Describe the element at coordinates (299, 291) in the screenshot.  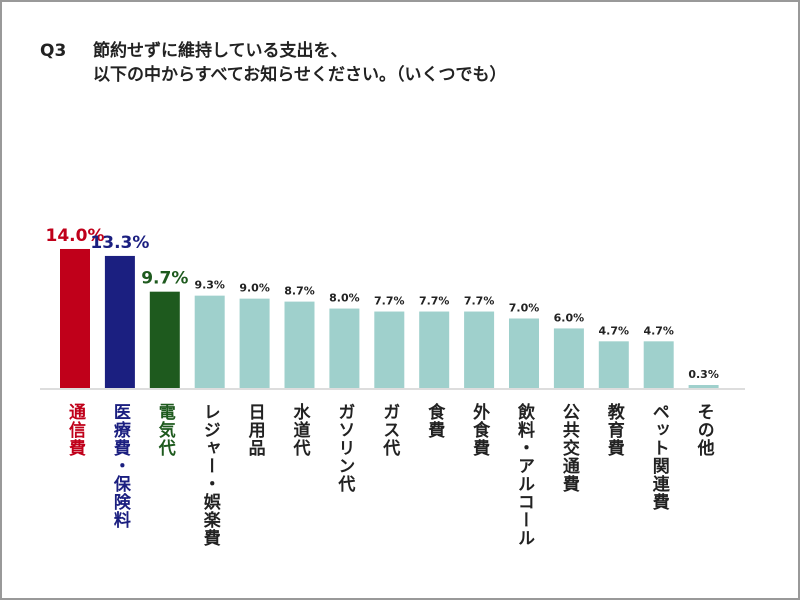
I see `value-label: 8.7%` at that location.